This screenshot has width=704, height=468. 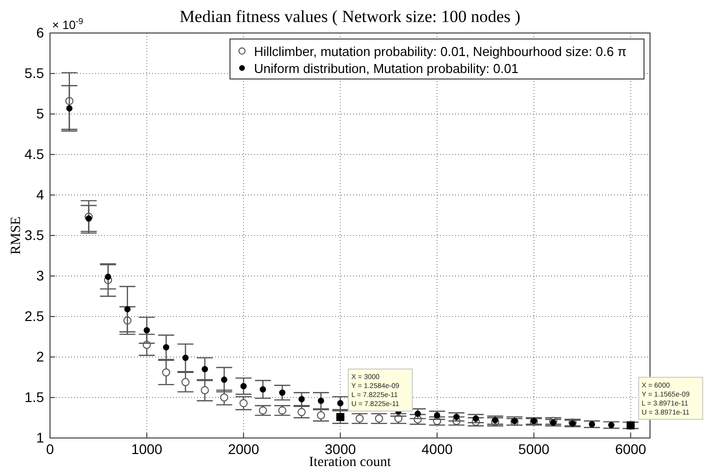 I want to click on y-tick-label: 2, so click(x=40, y=356).